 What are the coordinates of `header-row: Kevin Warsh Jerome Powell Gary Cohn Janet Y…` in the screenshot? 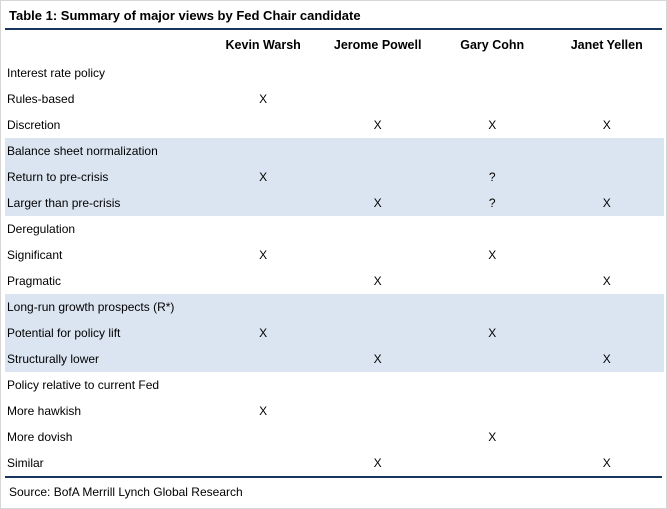 It's located at (334, 45).